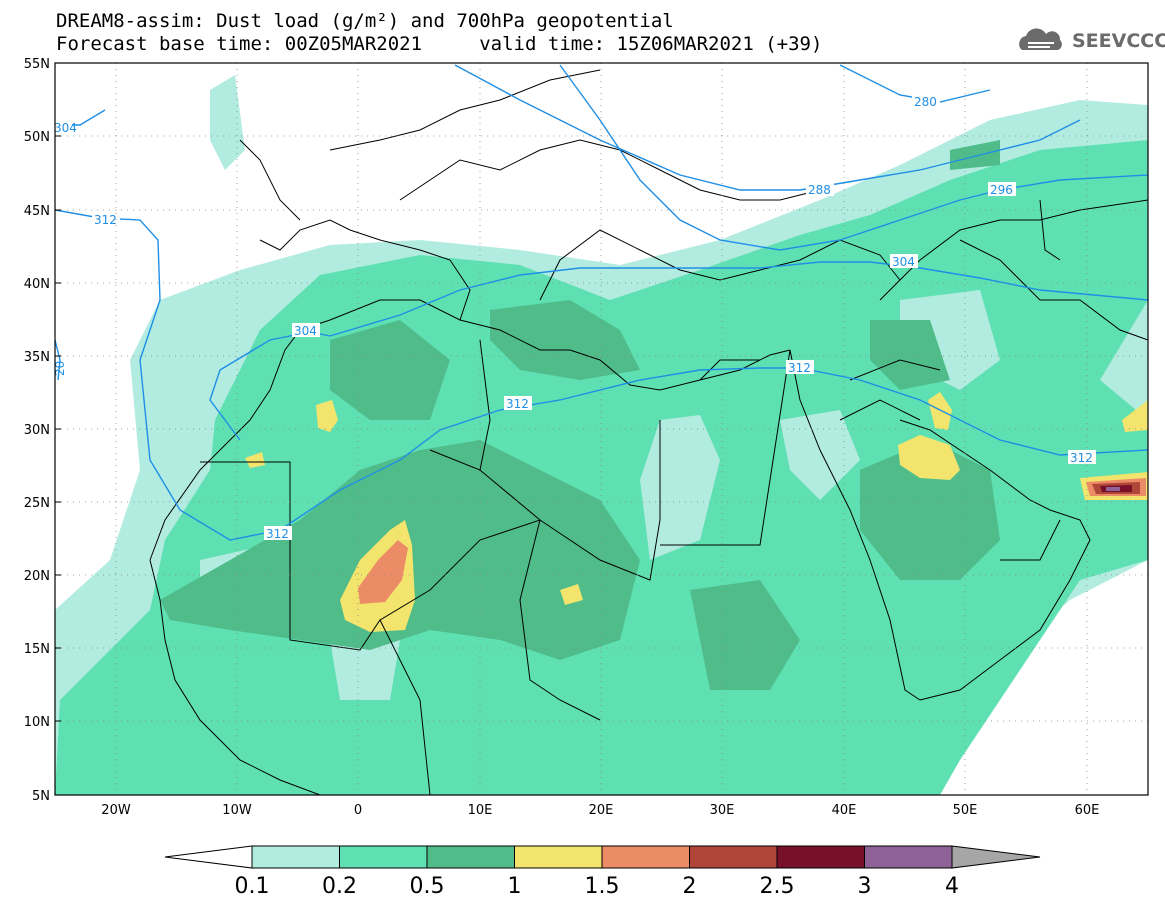 Image resolution: width=1165 pixels, height=907 pixels. I want to click on lon-label: 60E, so click(1087, 810).